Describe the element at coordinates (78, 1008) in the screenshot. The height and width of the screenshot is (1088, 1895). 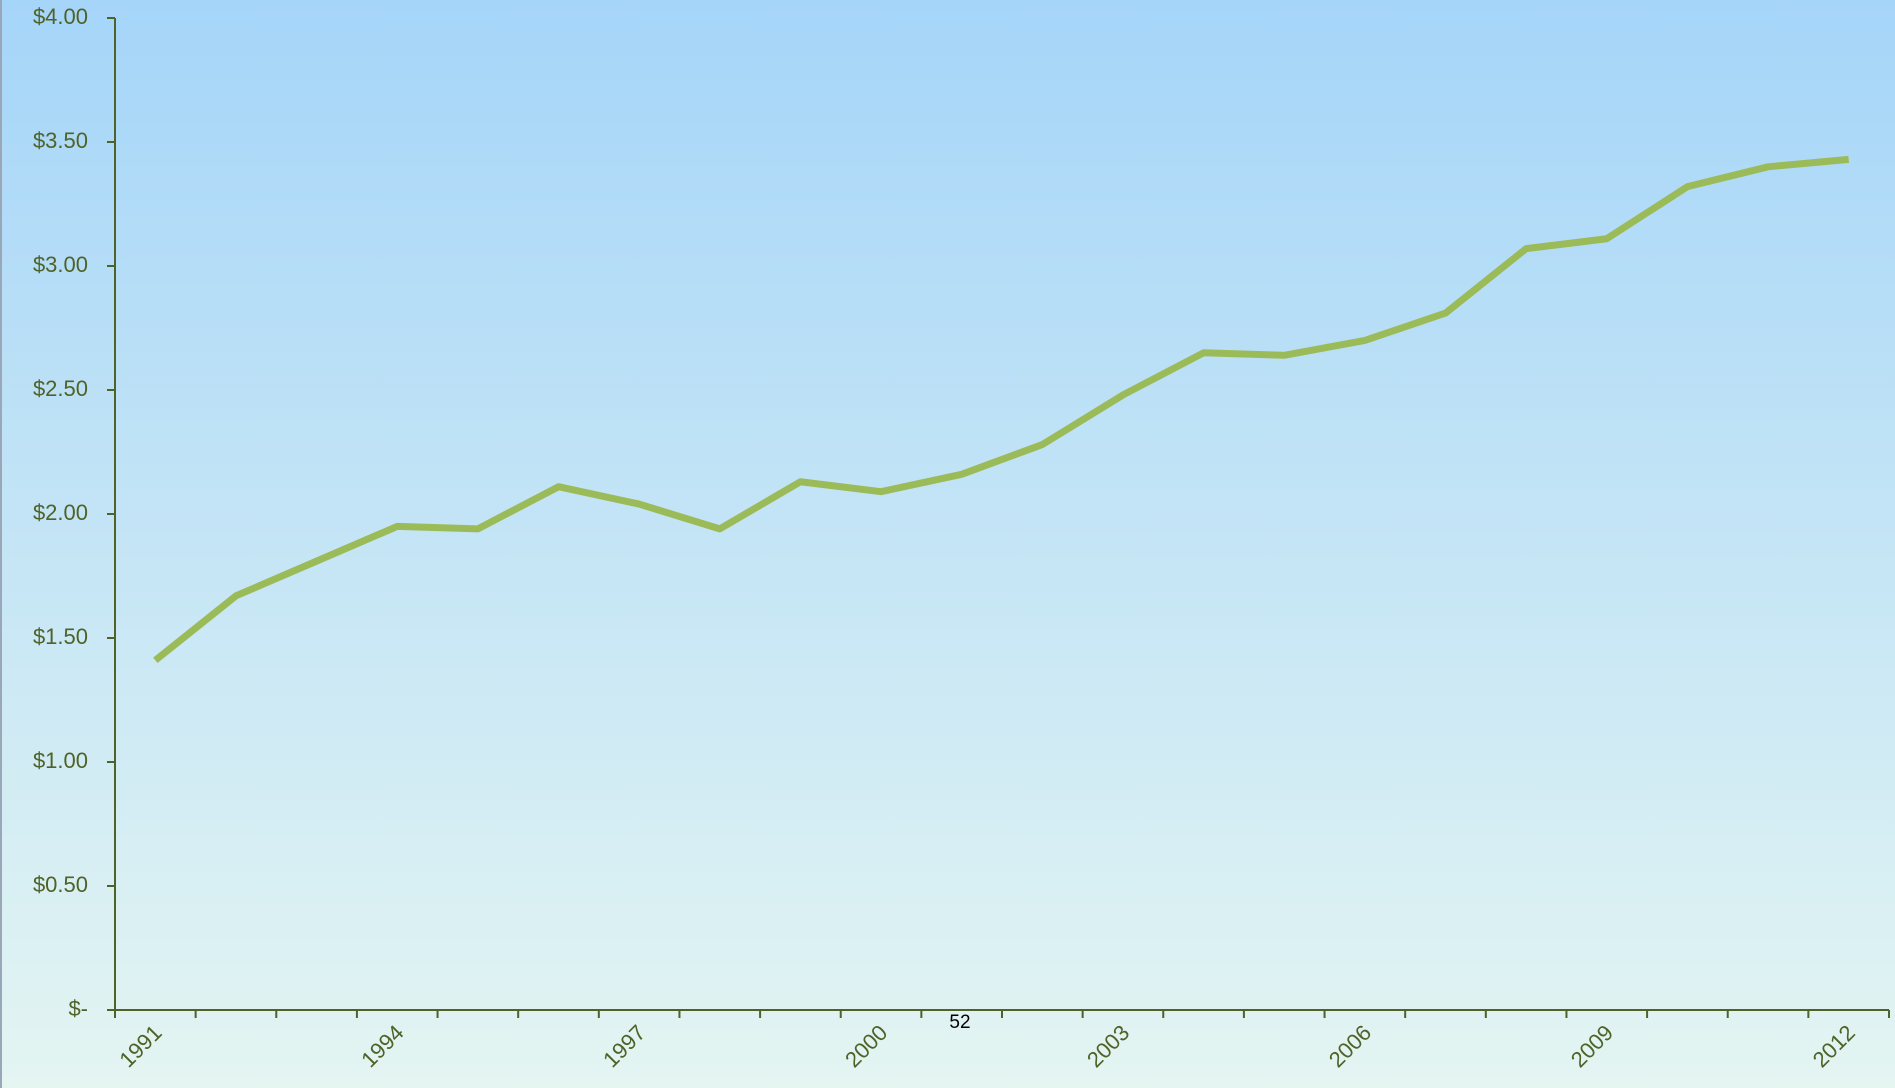
I see `y-tick-label: $-` at that location.